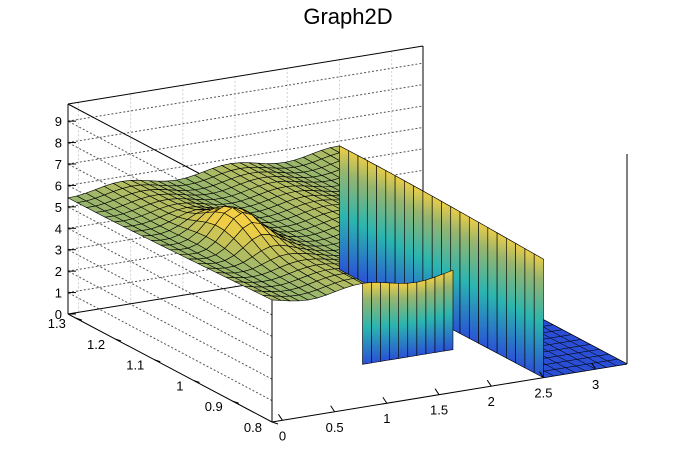 The height and width of the screenshot is (472, 696). Describe the element at coordinates (595, 384) in the screenshot. I see `x-tick-label: 3` at that location.